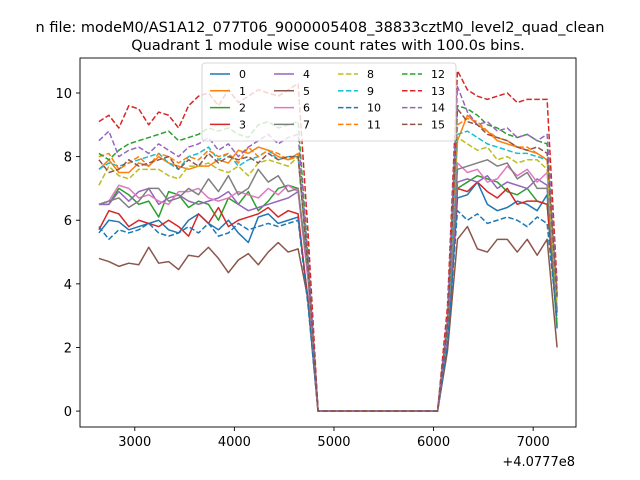  I want to click on y-tick-label-6: 6, so click(68, 221).